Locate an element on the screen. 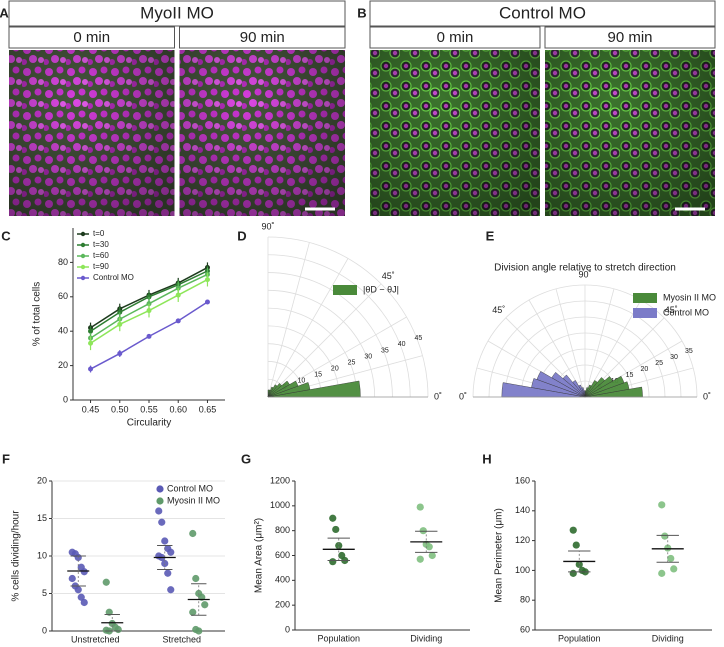 The image size is (724, 647). legend-label: t=0 is located at coordinates (99, 233).